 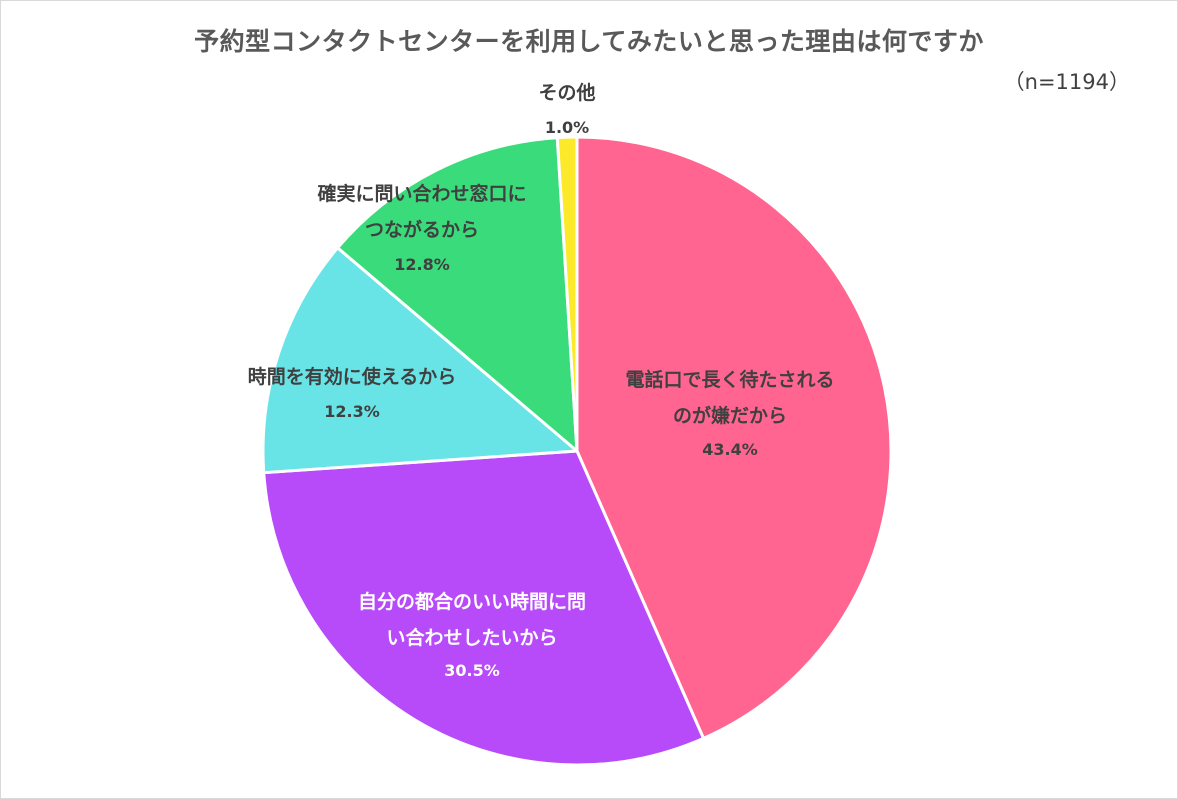 I want to click on slice-value-4: 12.8%, so click(x=422, y=264).